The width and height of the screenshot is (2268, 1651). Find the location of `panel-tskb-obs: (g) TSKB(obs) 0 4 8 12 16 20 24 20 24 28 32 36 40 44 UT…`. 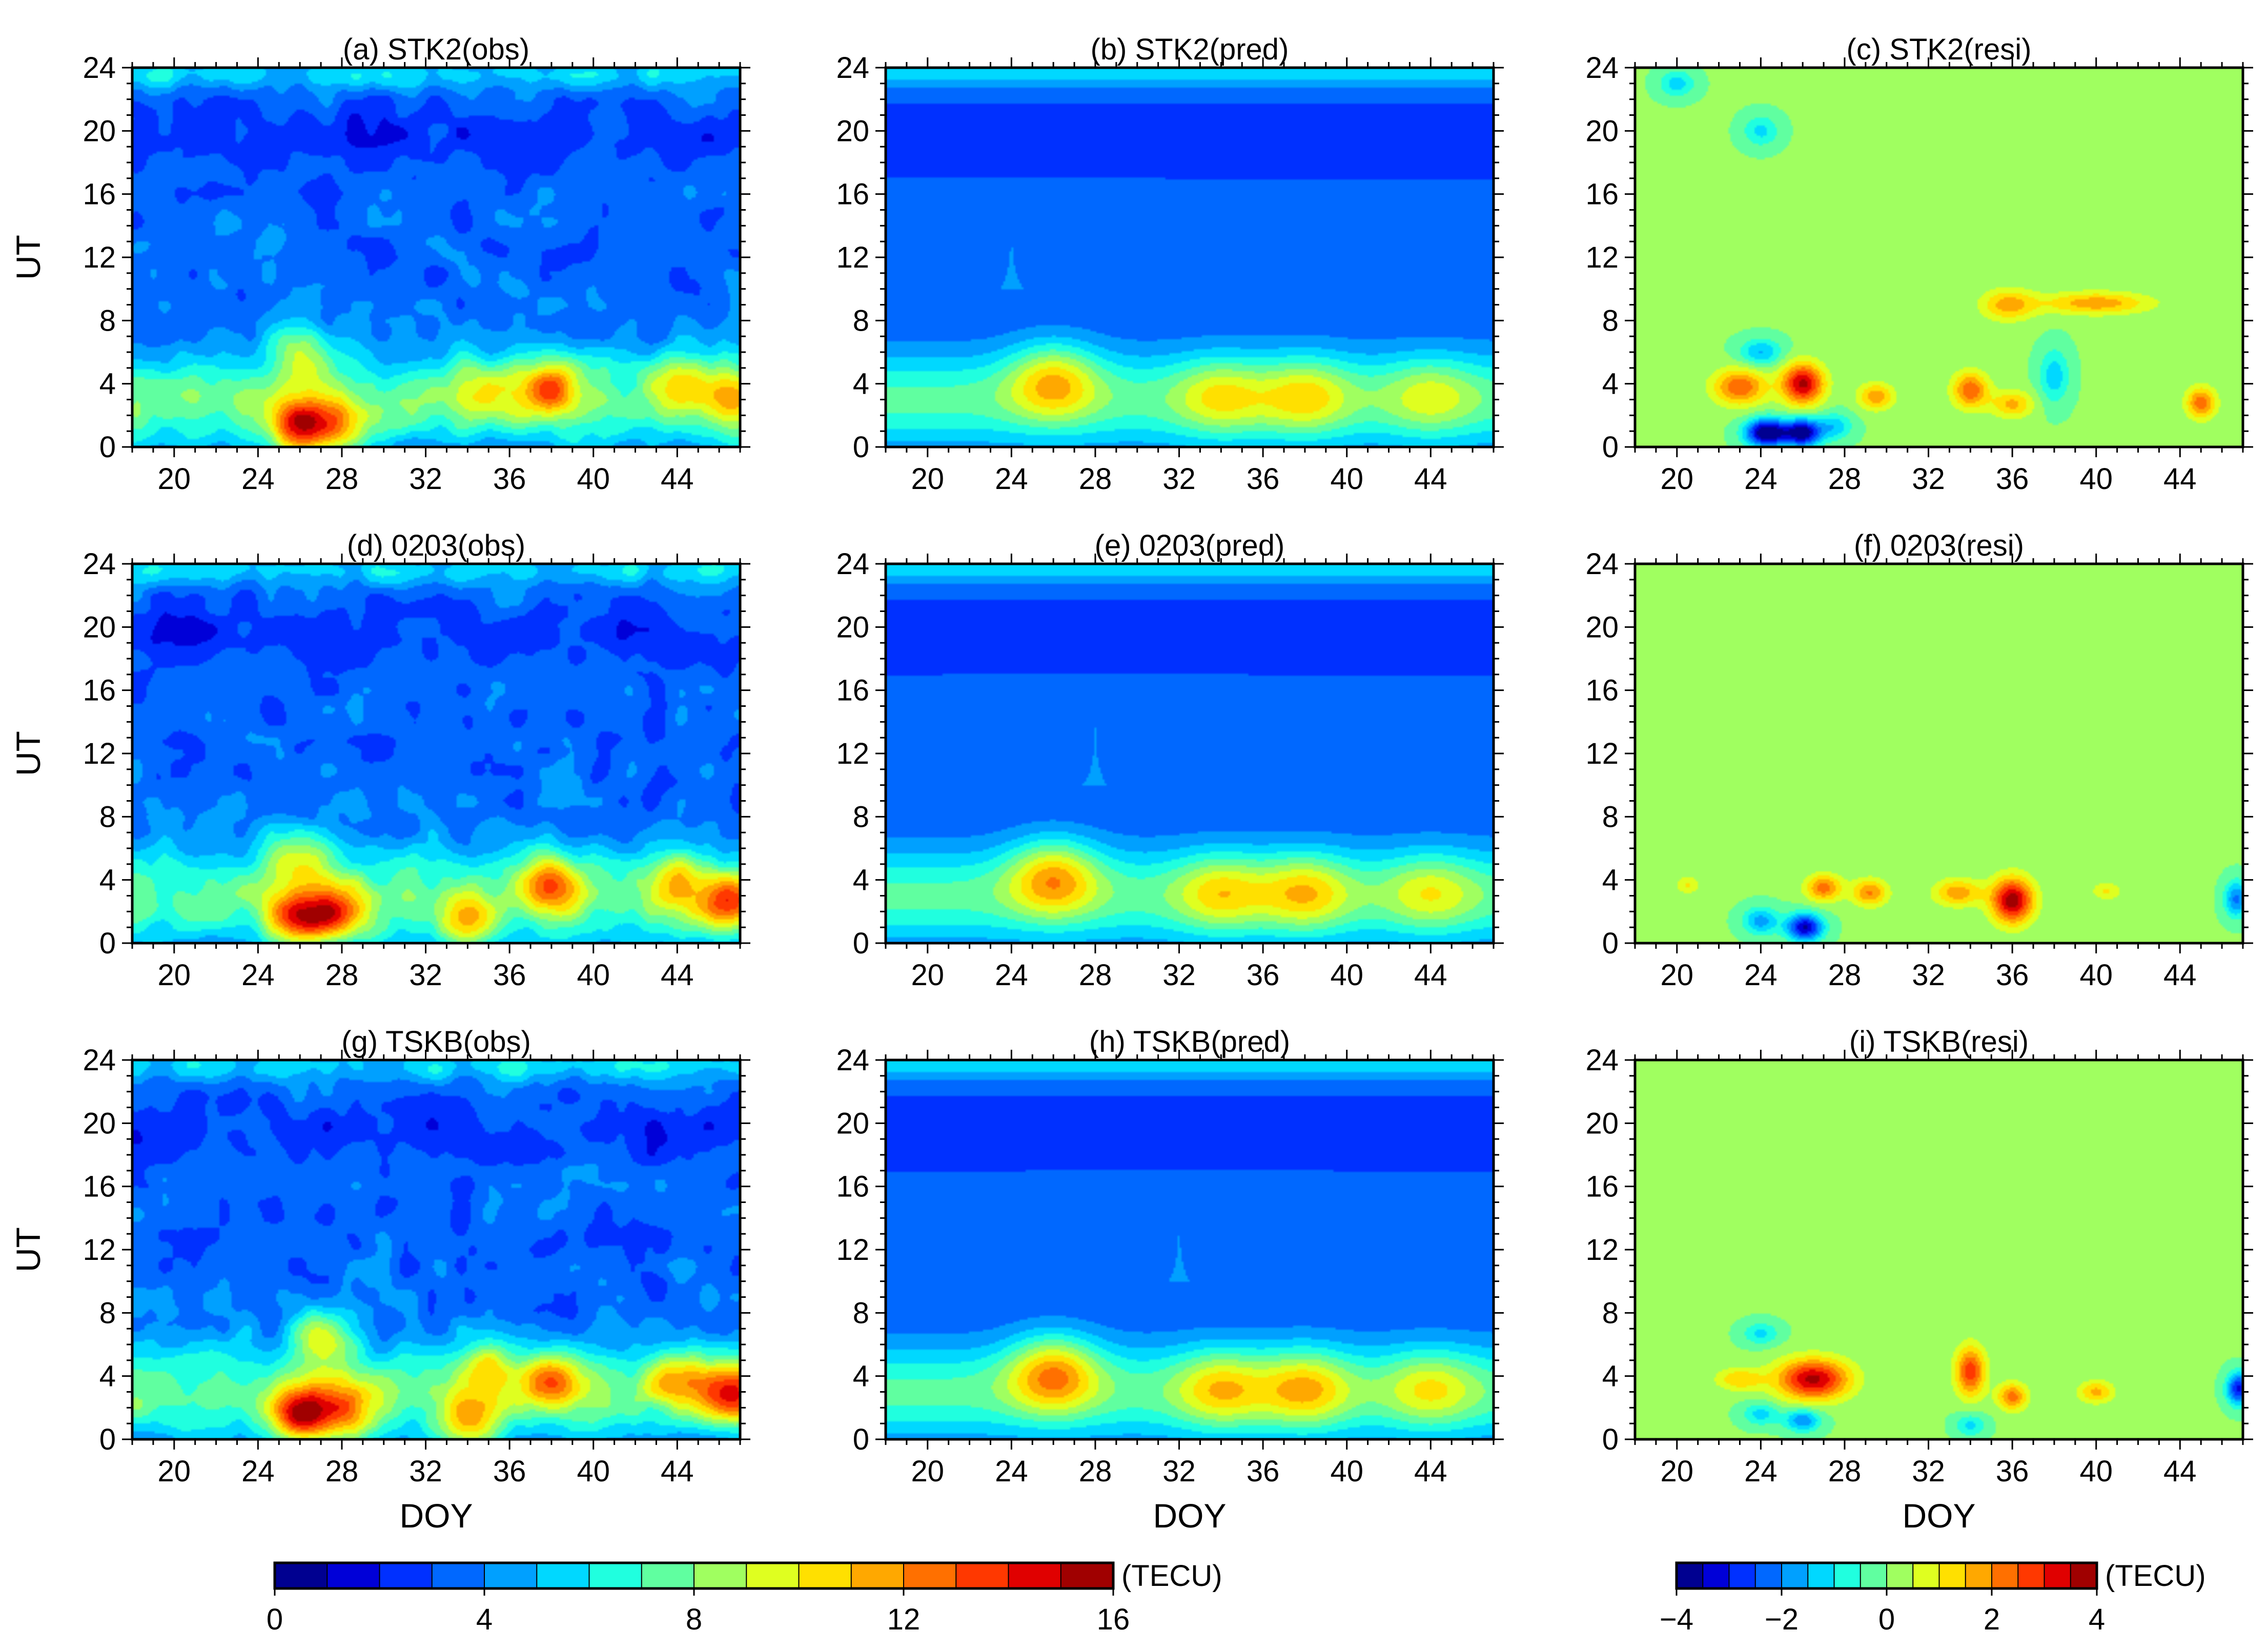

panel-tskb-obs: (g) TSKB(obs) 0 4 8 12 16 20 24 20 24 28 32 36 40 44 UT… is located at coordinates (380, 1280).